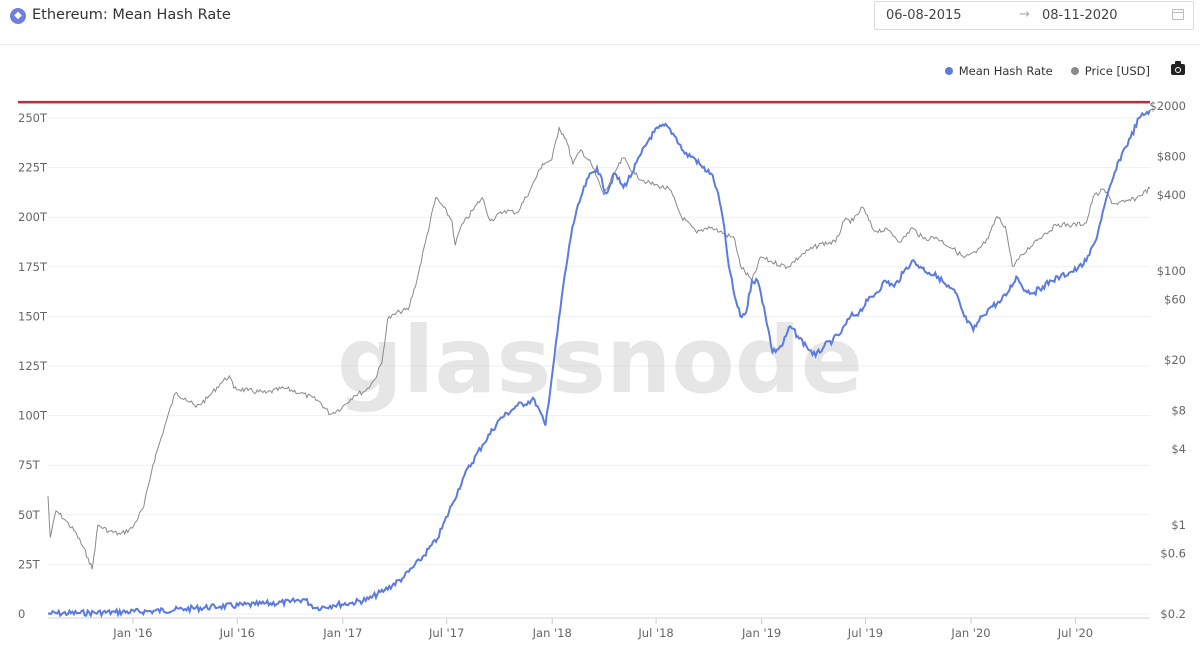 This screenshot has height=656, width=1200. Describe the element at coordinates (342, 633) in the screenshot. I see `x-tick-label: Jan '17` at that location.